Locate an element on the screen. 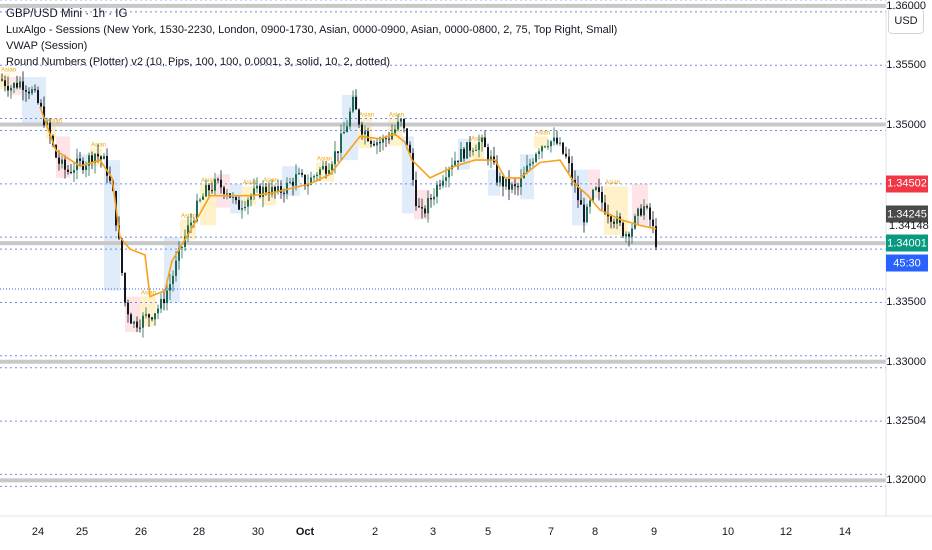 The width and height of the screenshot is (932, 550). symbol-title: GBP/USD Mini · 1h · IG is located at coordinates (67, 14).